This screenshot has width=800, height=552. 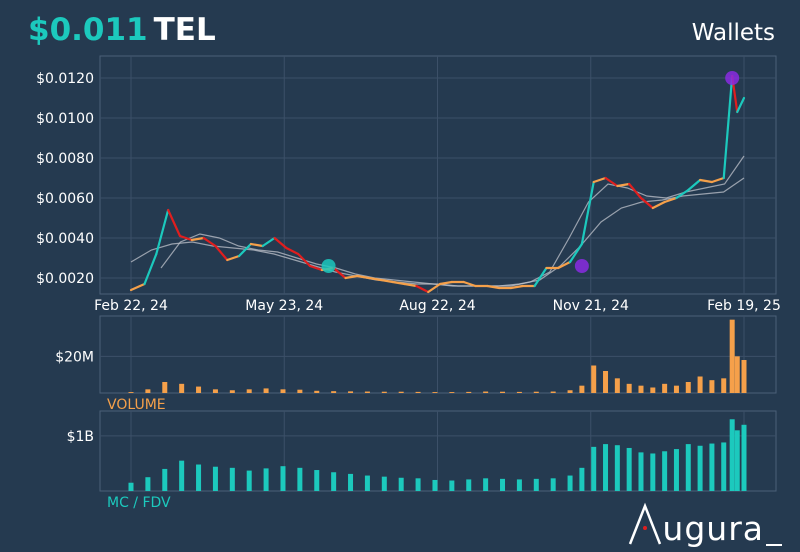 I want to click on y-tick-label: $0.0080, so click(x=65, y=159).